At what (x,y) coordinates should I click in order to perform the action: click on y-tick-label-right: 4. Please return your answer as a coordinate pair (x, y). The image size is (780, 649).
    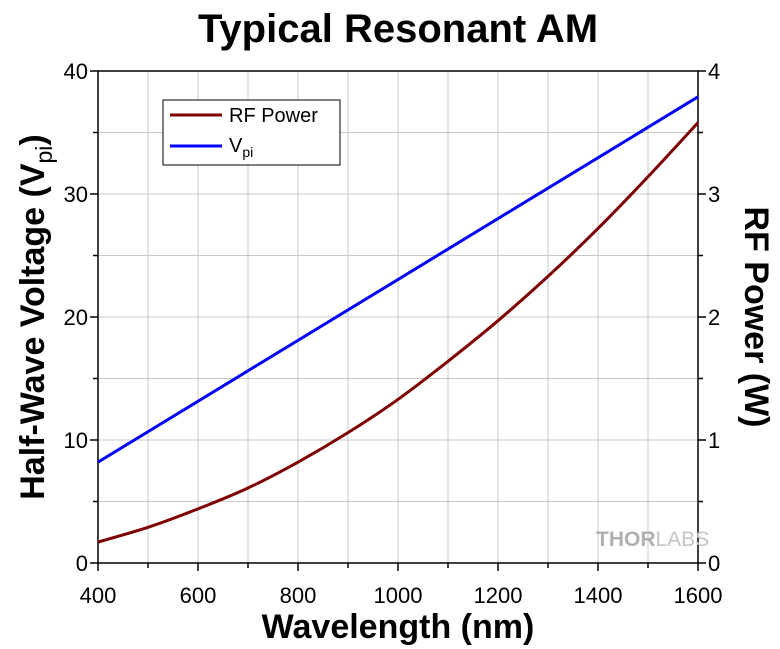
    Looking at the image, I should click on (714, 71).